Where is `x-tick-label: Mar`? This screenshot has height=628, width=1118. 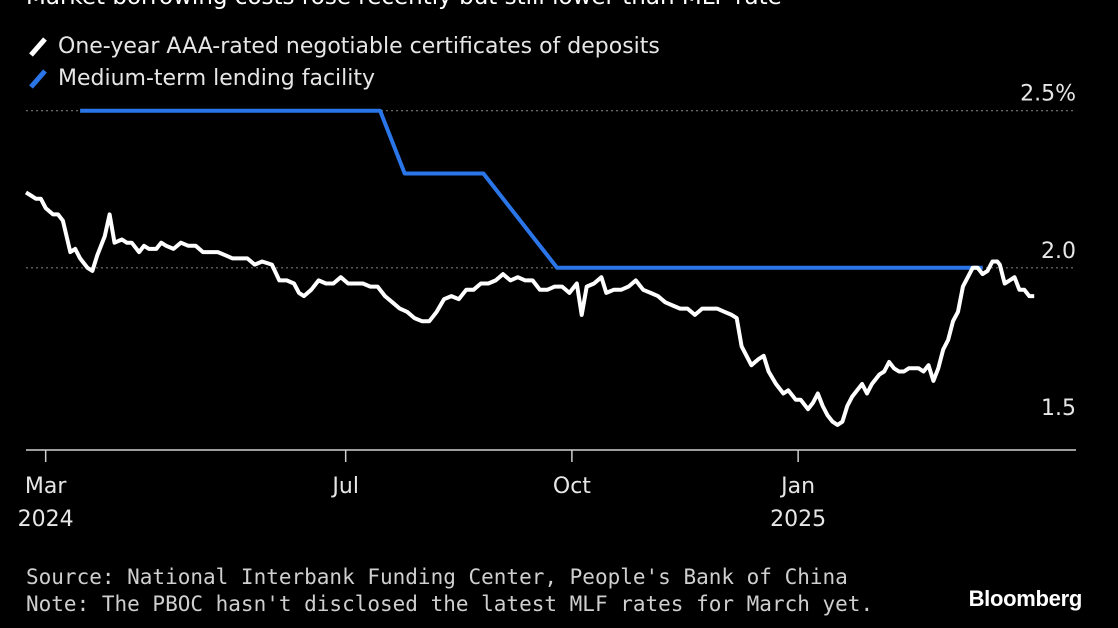
x-tick-label: Mar is located at coordinates (46, 486).